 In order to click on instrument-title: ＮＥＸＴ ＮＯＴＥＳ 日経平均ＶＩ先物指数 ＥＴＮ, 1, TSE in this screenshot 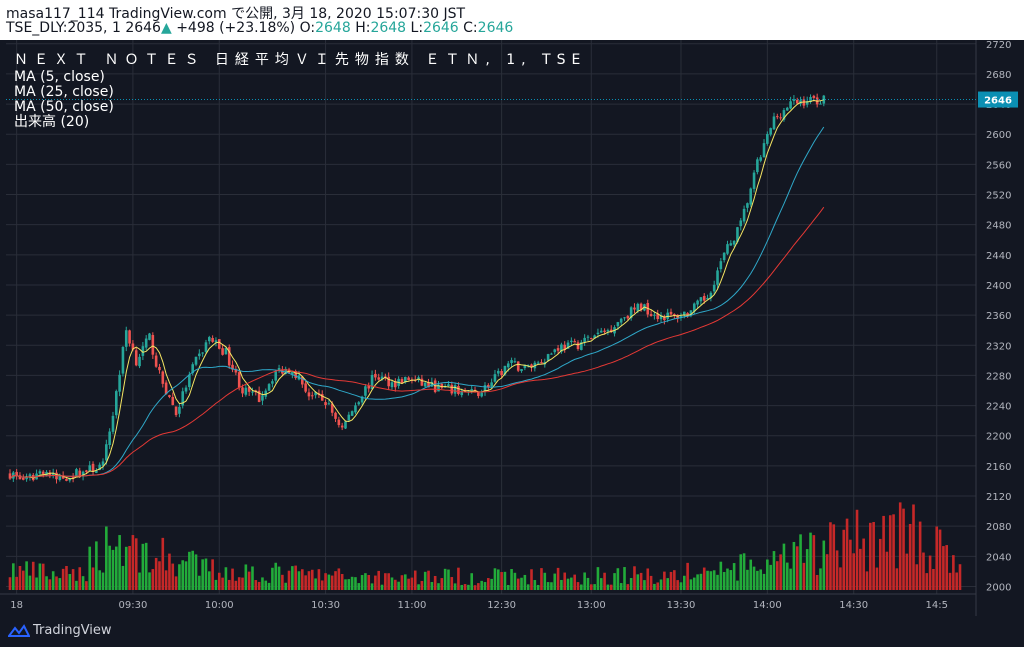, I will do `click(300, 60)`.